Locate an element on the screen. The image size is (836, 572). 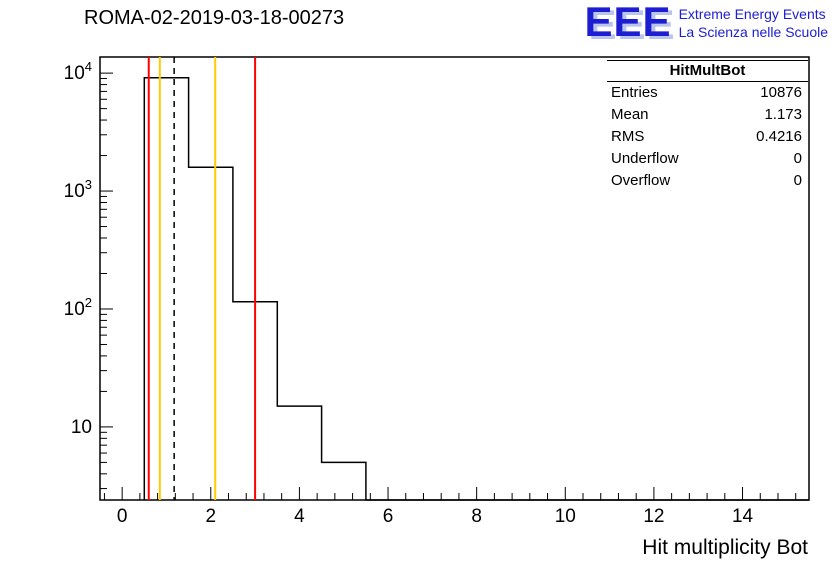
stats-row-mean: Mean 1.173 is located at coordinates (707, 115).